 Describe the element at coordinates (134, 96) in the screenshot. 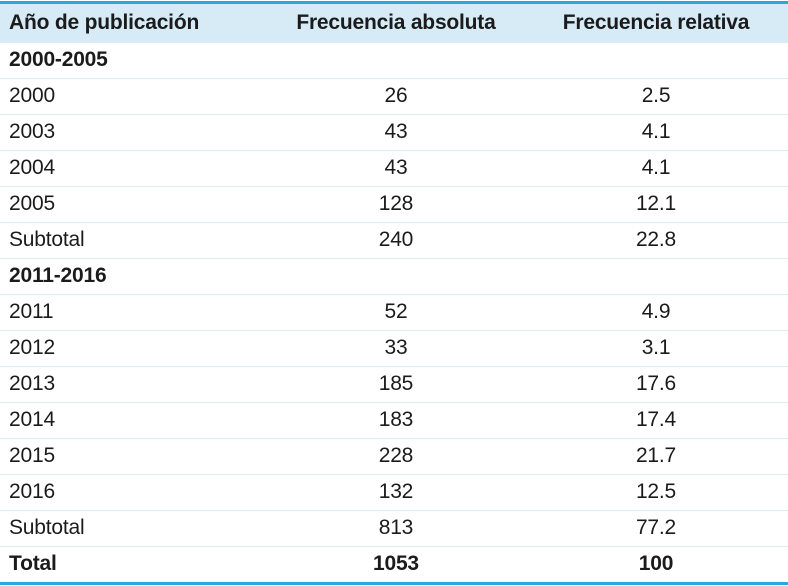

I see `year-cell: 2000` at that location.